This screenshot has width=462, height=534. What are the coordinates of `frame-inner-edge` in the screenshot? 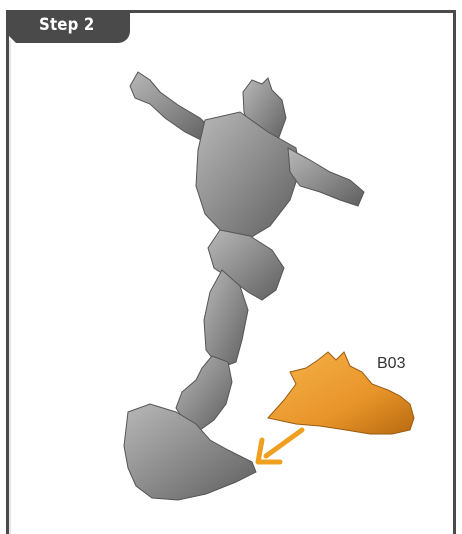 It's located at (10, 287).